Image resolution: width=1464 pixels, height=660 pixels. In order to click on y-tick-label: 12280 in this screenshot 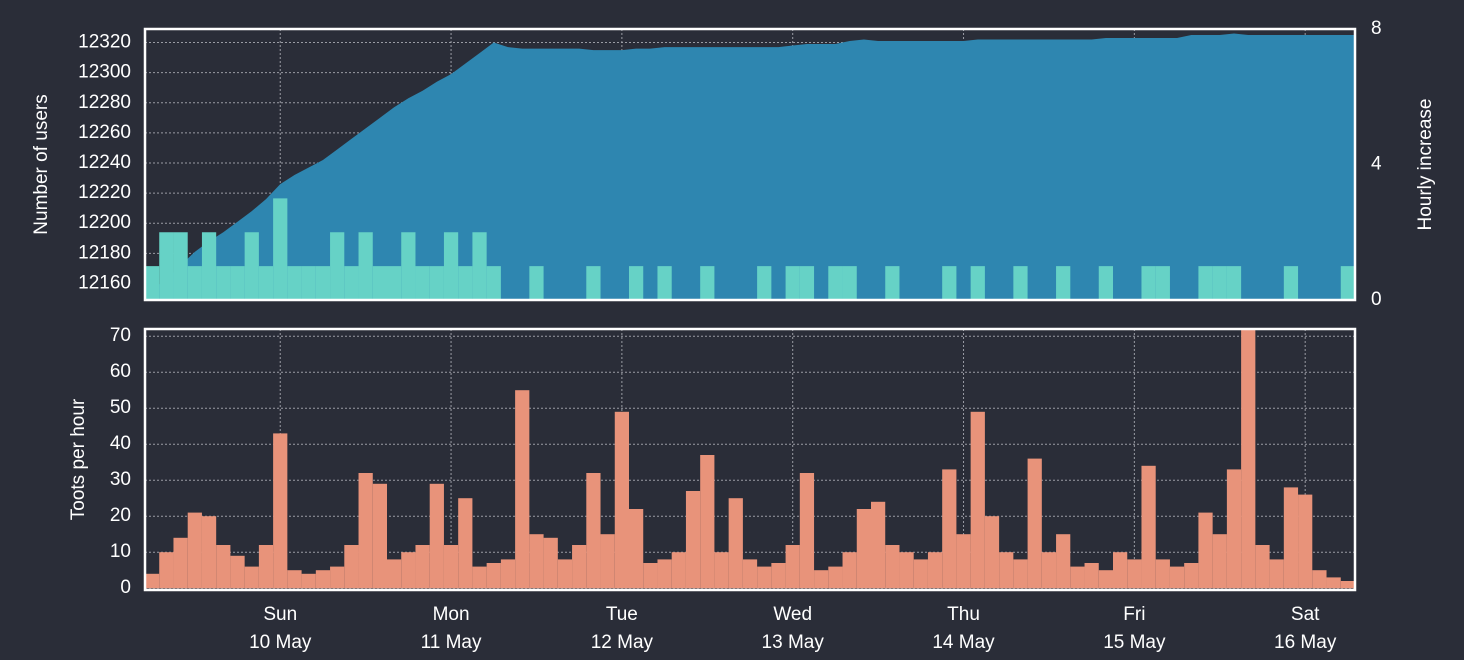, I will do `click(104, 102)`.